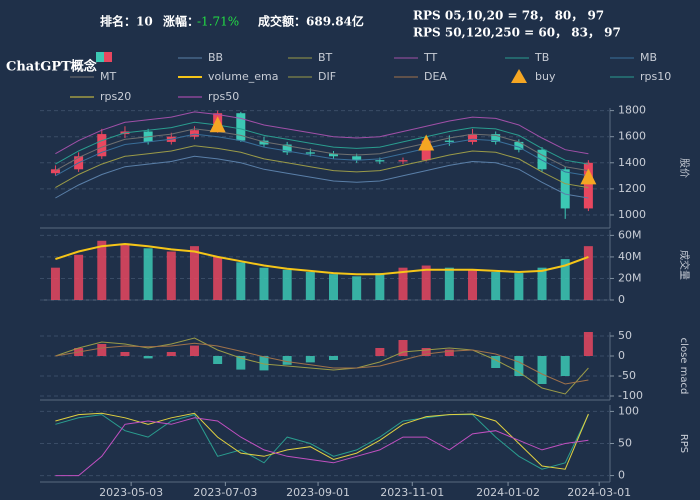 The width and height of the screenshot is (700, 500). What do you see at coordinates (181, 21) in the screenshot?
I see `change-label: 涨幅：` at bounding box center [181, 21].